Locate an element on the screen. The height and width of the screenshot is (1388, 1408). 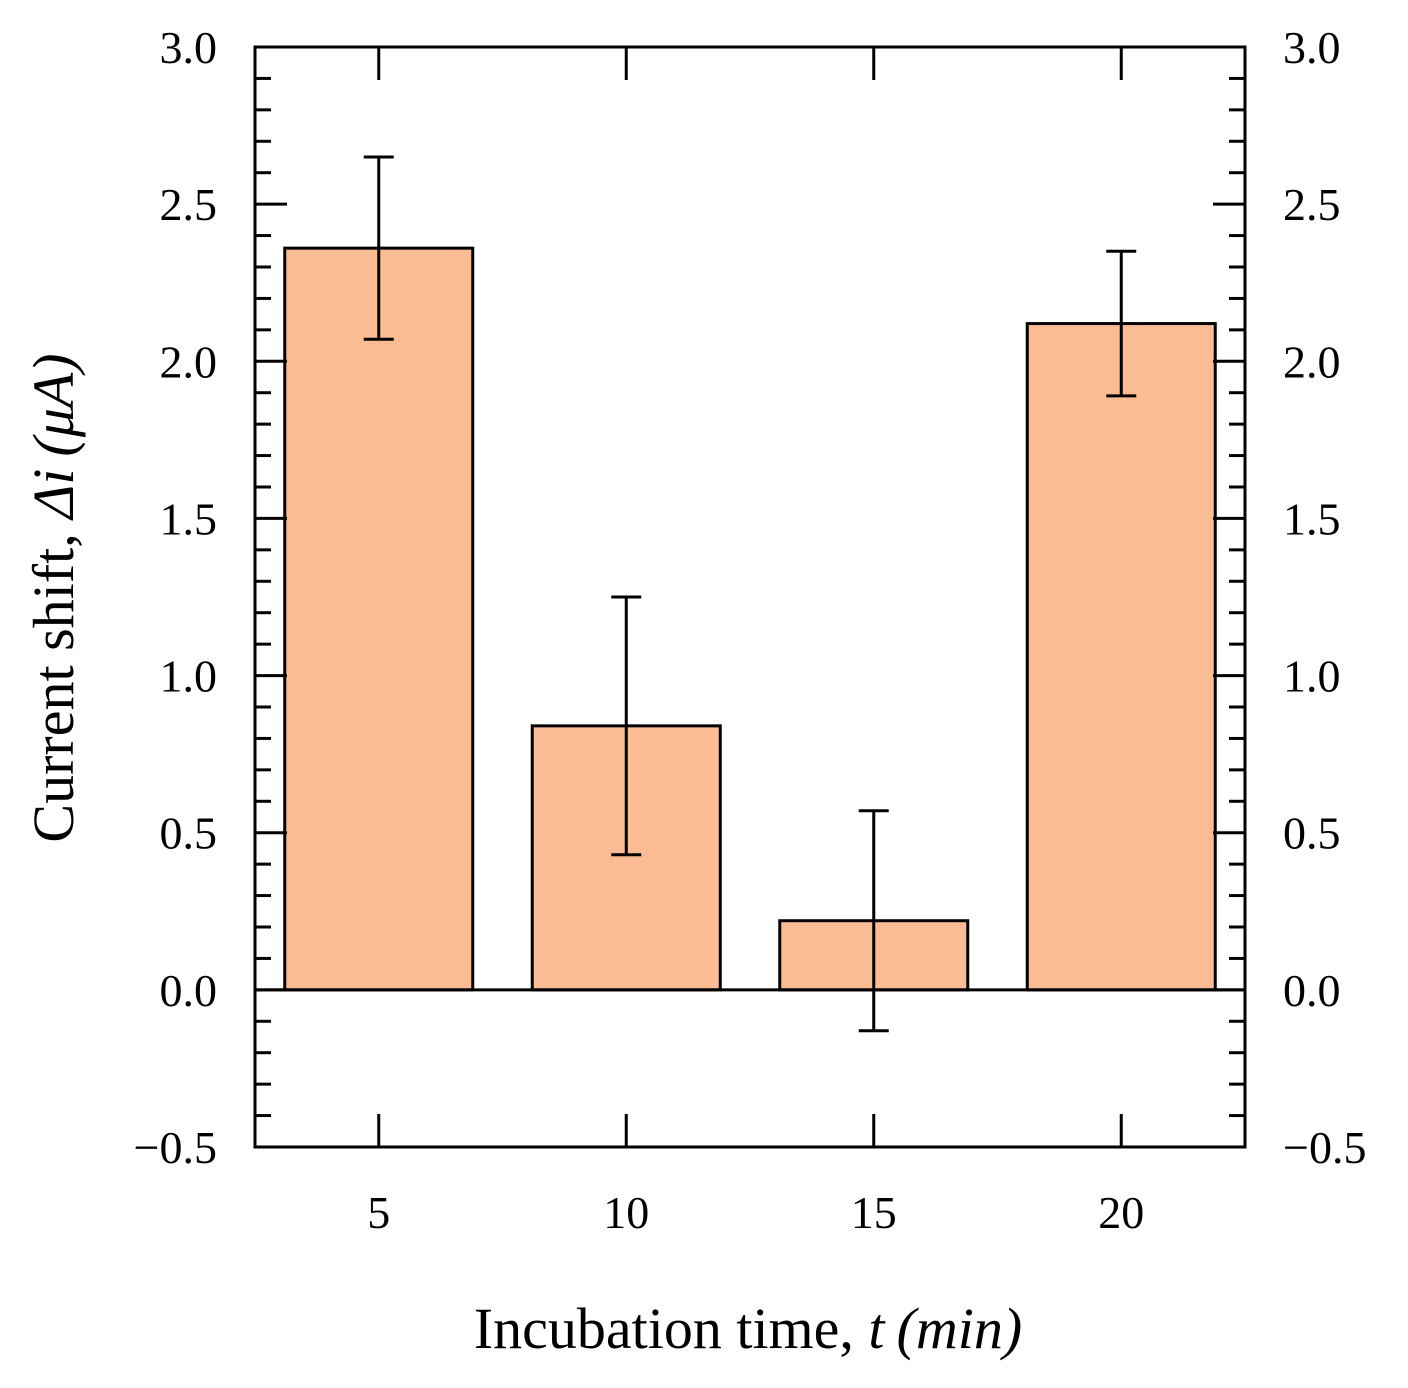
y-tick-label-right: 2.0 is located at coordinates (1312, 361).